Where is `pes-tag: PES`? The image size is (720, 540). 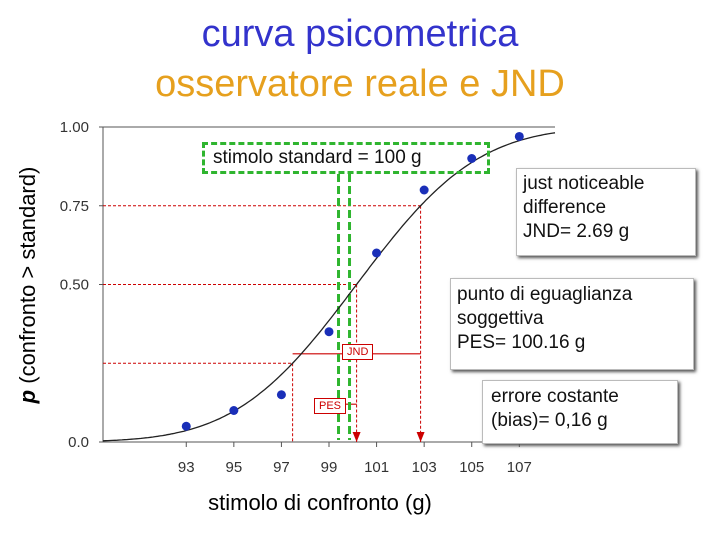
pes-tag: PES is located at coordinates (330, 406).